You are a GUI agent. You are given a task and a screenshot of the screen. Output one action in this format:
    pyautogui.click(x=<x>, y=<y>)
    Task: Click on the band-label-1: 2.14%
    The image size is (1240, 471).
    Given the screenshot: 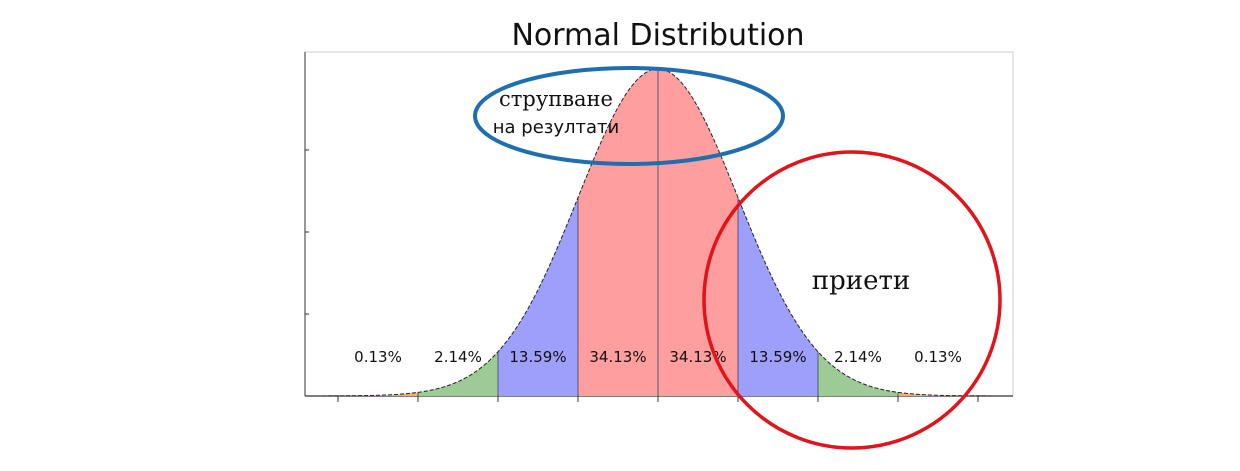 What is the action you would take?
    pyautogui.click(x=458, y=357)
    